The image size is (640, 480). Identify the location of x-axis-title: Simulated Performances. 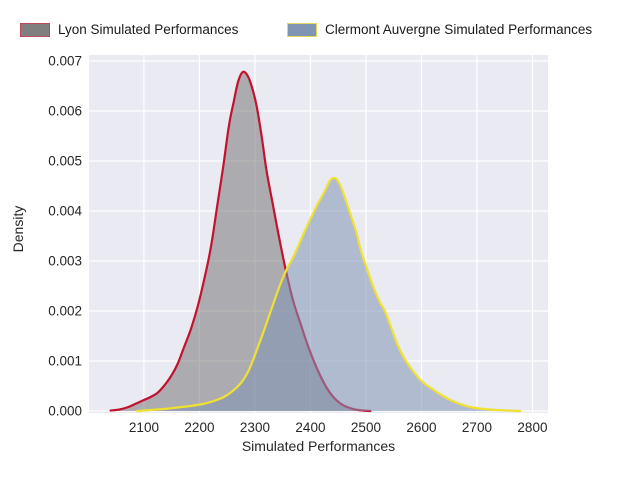
(318, 446).